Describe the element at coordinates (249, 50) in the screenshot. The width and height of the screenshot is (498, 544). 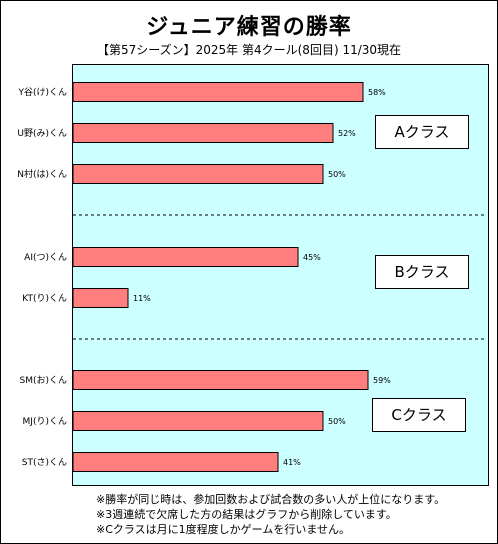
I see `chart-subtitle: 【第57シーズン】2025年 第4クール(8回目) 11/30現在` at that location.